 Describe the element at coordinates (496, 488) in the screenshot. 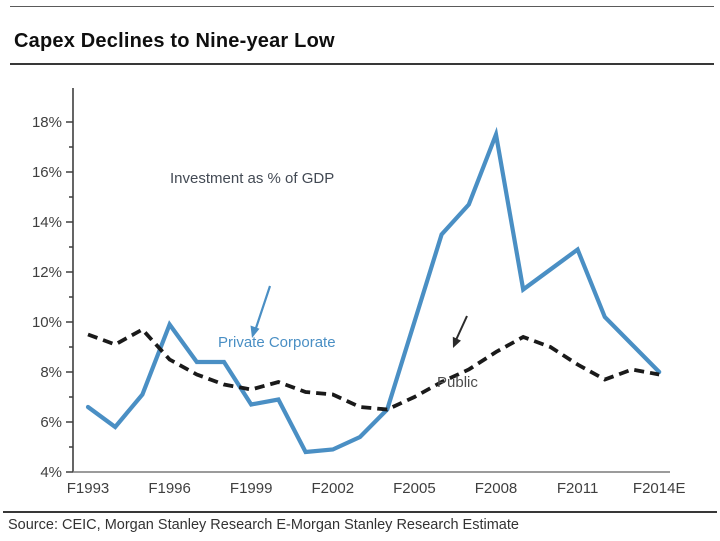

I see `x-tick-label: F2008` at that location.